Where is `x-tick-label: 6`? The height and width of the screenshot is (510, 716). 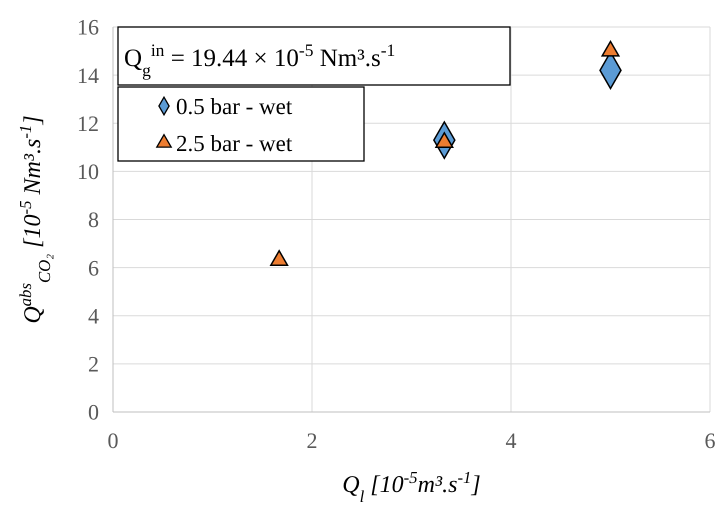
x-tick-label: 6 is located at coordinates (710, 440).